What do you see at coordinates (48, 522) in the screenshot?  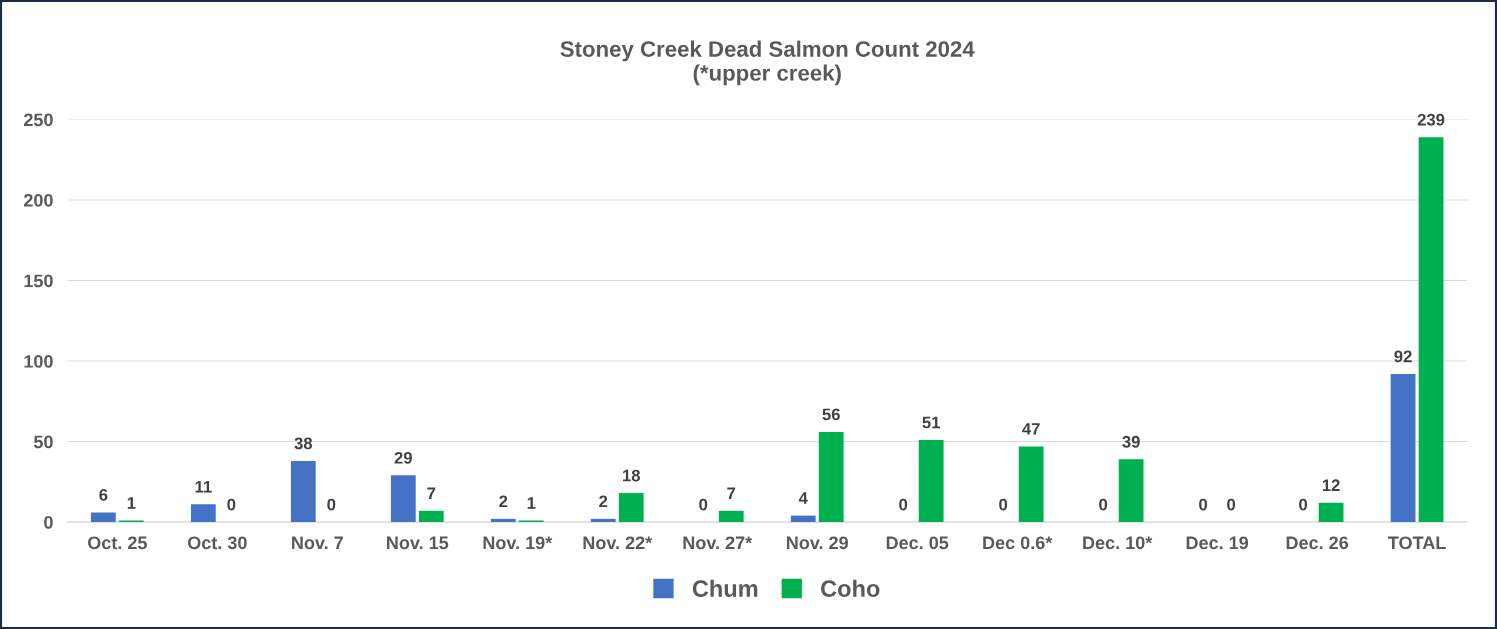 I see `y-tick-label: 0` at bounding box center [48, 522].